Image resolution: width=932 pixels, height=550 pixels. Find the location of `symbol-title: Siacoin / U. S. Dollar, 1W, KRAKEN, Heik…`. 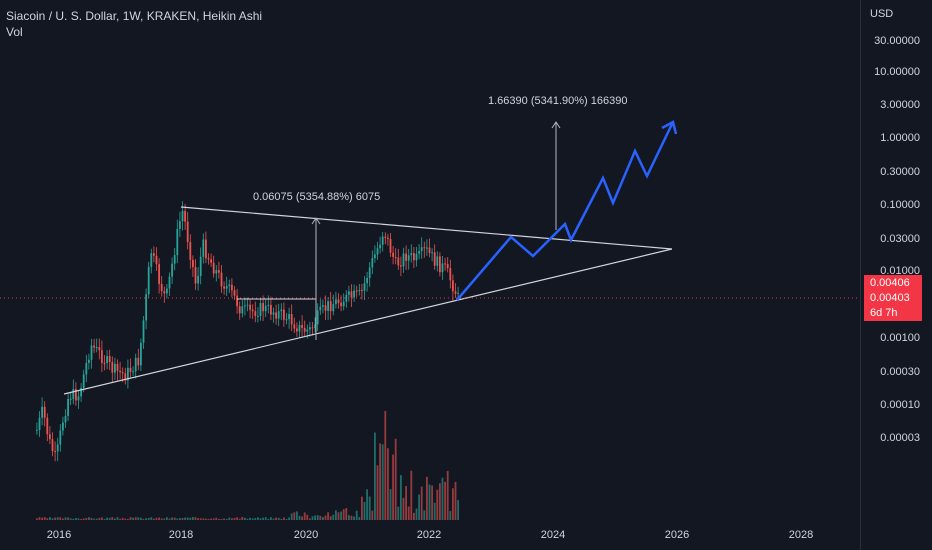

symbol-title: Siacoin / U. S. Dollar, 1W, KRAKEN, Heik… is located at coordinates (134, 16).